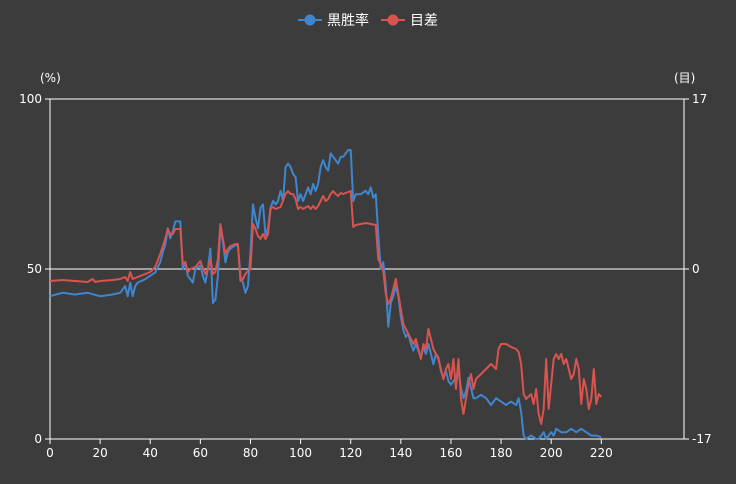 This screenshot has height=484, width=736. Describe the element at coordinates (50, 78) in the screenshot. I see `left-axis-unit: (%)` at that location.